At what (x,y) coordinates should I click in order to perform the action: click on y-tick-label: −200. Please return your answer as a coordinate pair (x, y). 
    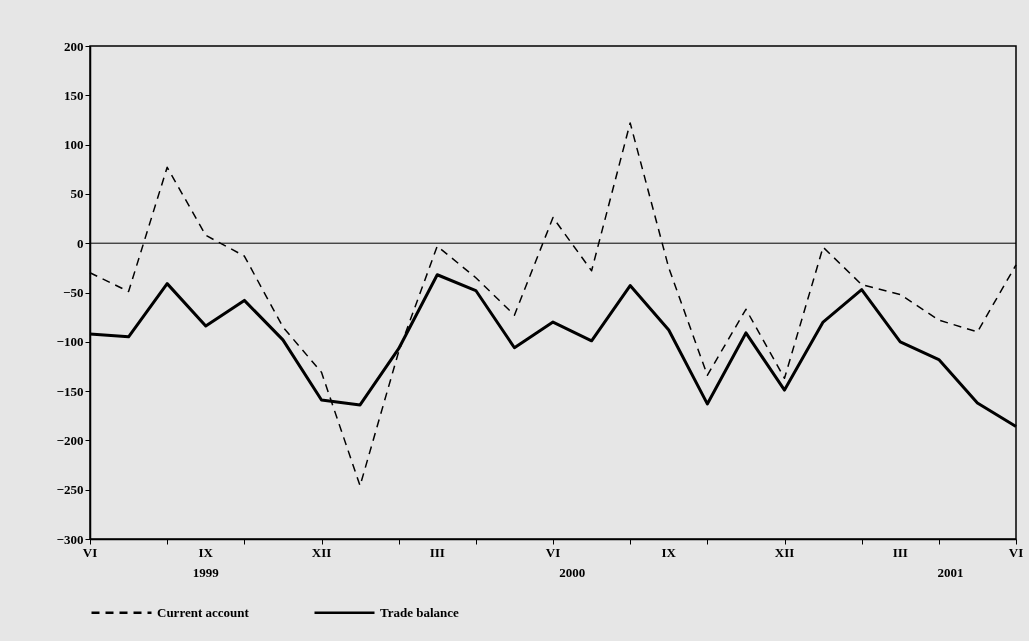
    Looking at the image, I should click on (70, 440).